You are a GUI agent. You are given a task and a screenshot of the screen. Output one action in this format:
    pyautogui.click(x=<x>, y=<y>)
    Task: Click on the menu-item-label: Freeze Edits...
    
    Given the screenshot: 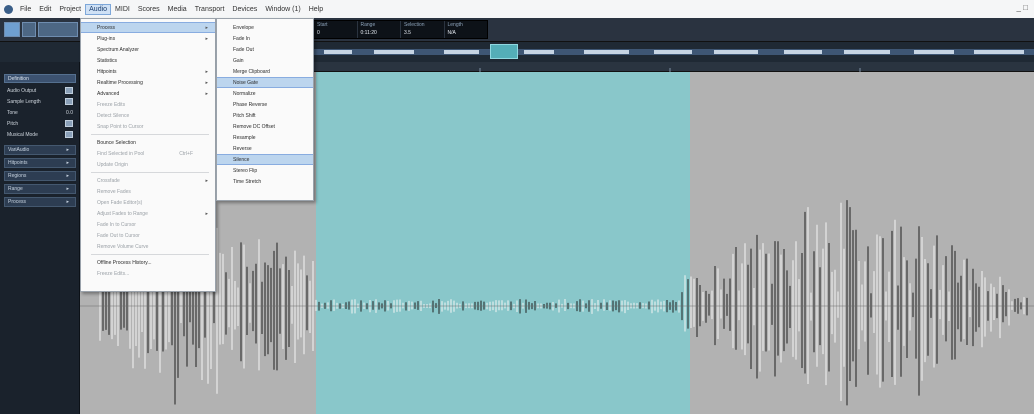 What is the action you would take?
    pyautogui.click(x=113, y=273)
    